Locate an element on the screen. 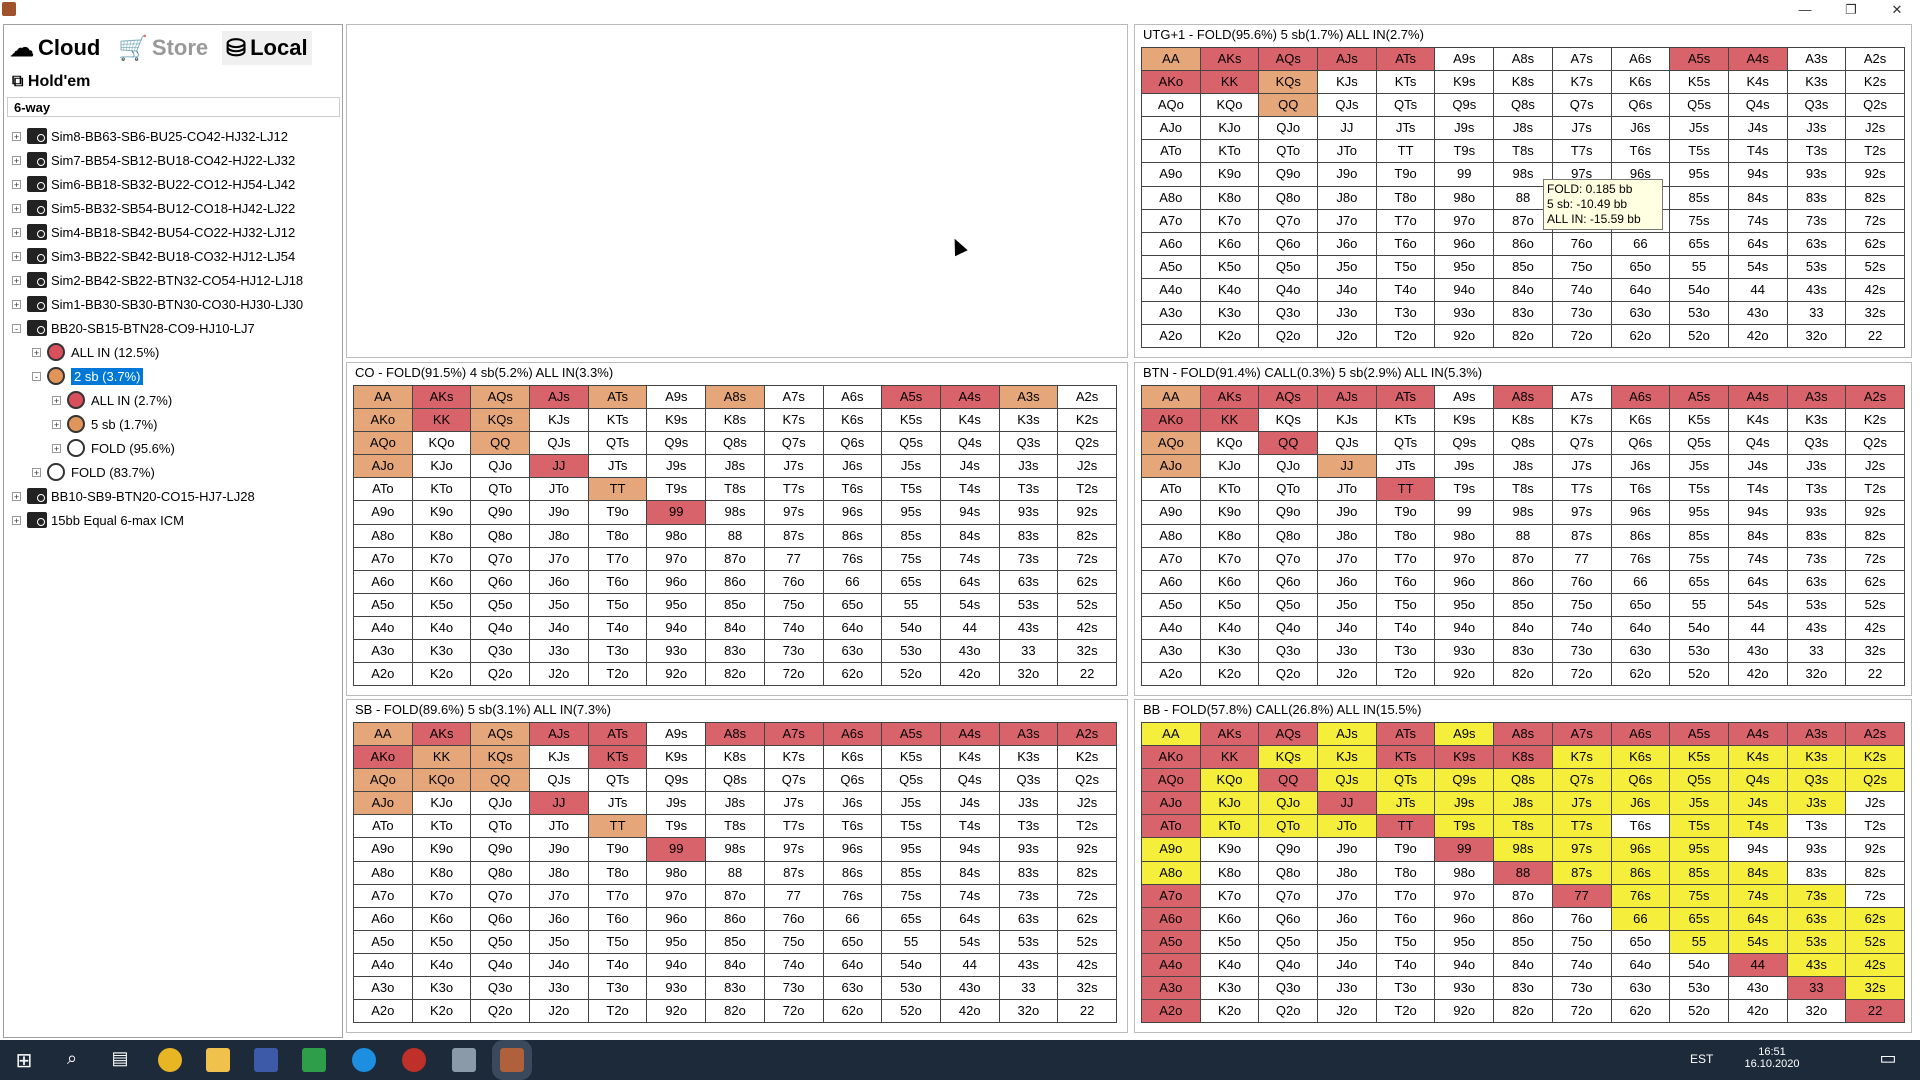  hand-cell: 98s is located at coordinates (735, 850).